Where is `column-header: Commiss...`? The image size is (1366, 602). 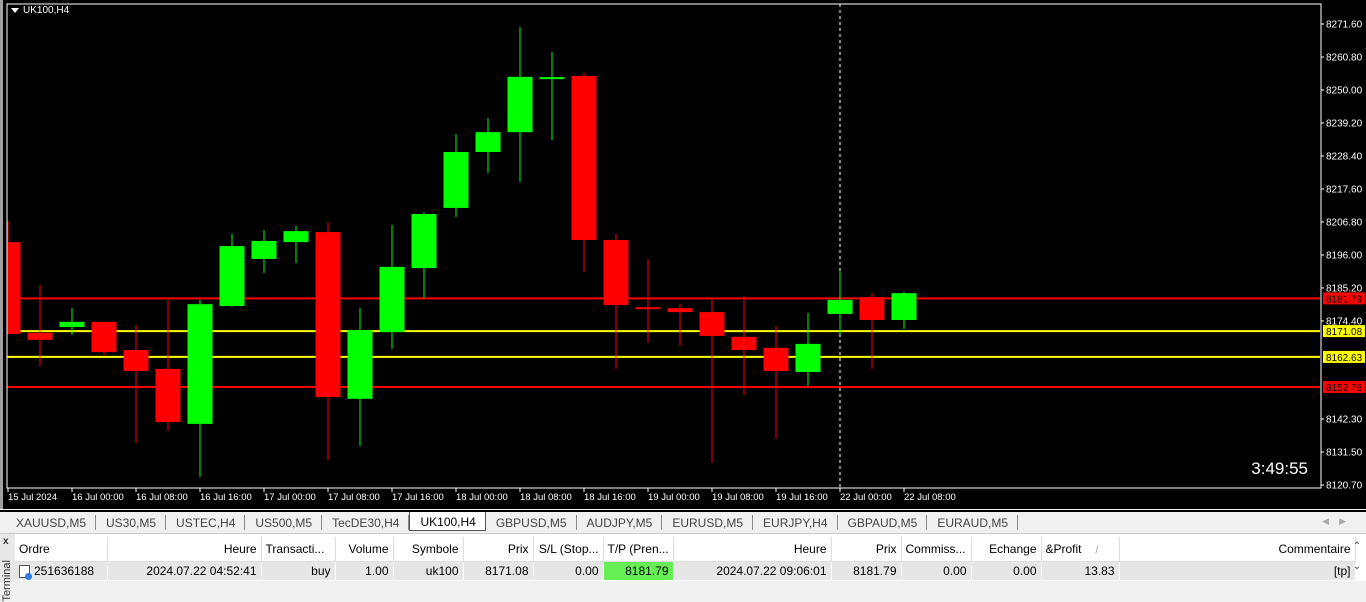
column-header: Commiss... is located at coordinates (936, 549).